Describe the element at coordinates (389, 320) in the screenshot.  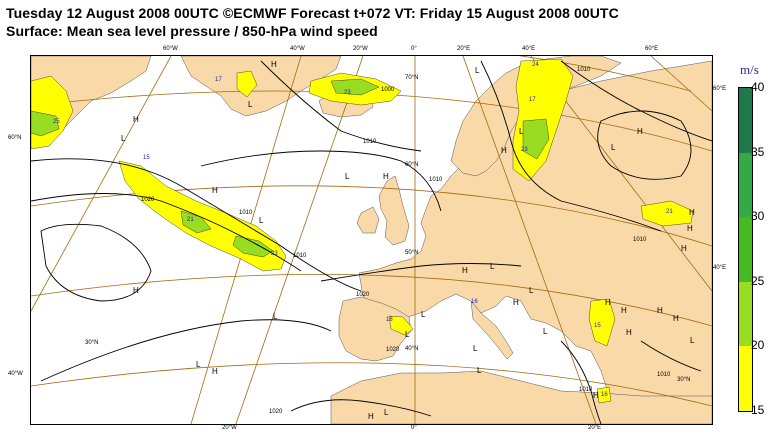
I see `wind-value-label: 18` at that location.